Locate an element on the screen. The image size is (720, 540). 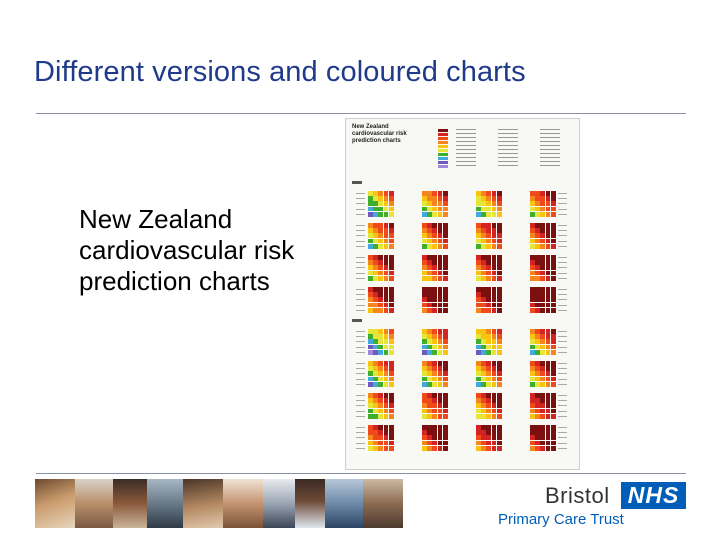
section-header-bar is located at coordinates (357, 320).